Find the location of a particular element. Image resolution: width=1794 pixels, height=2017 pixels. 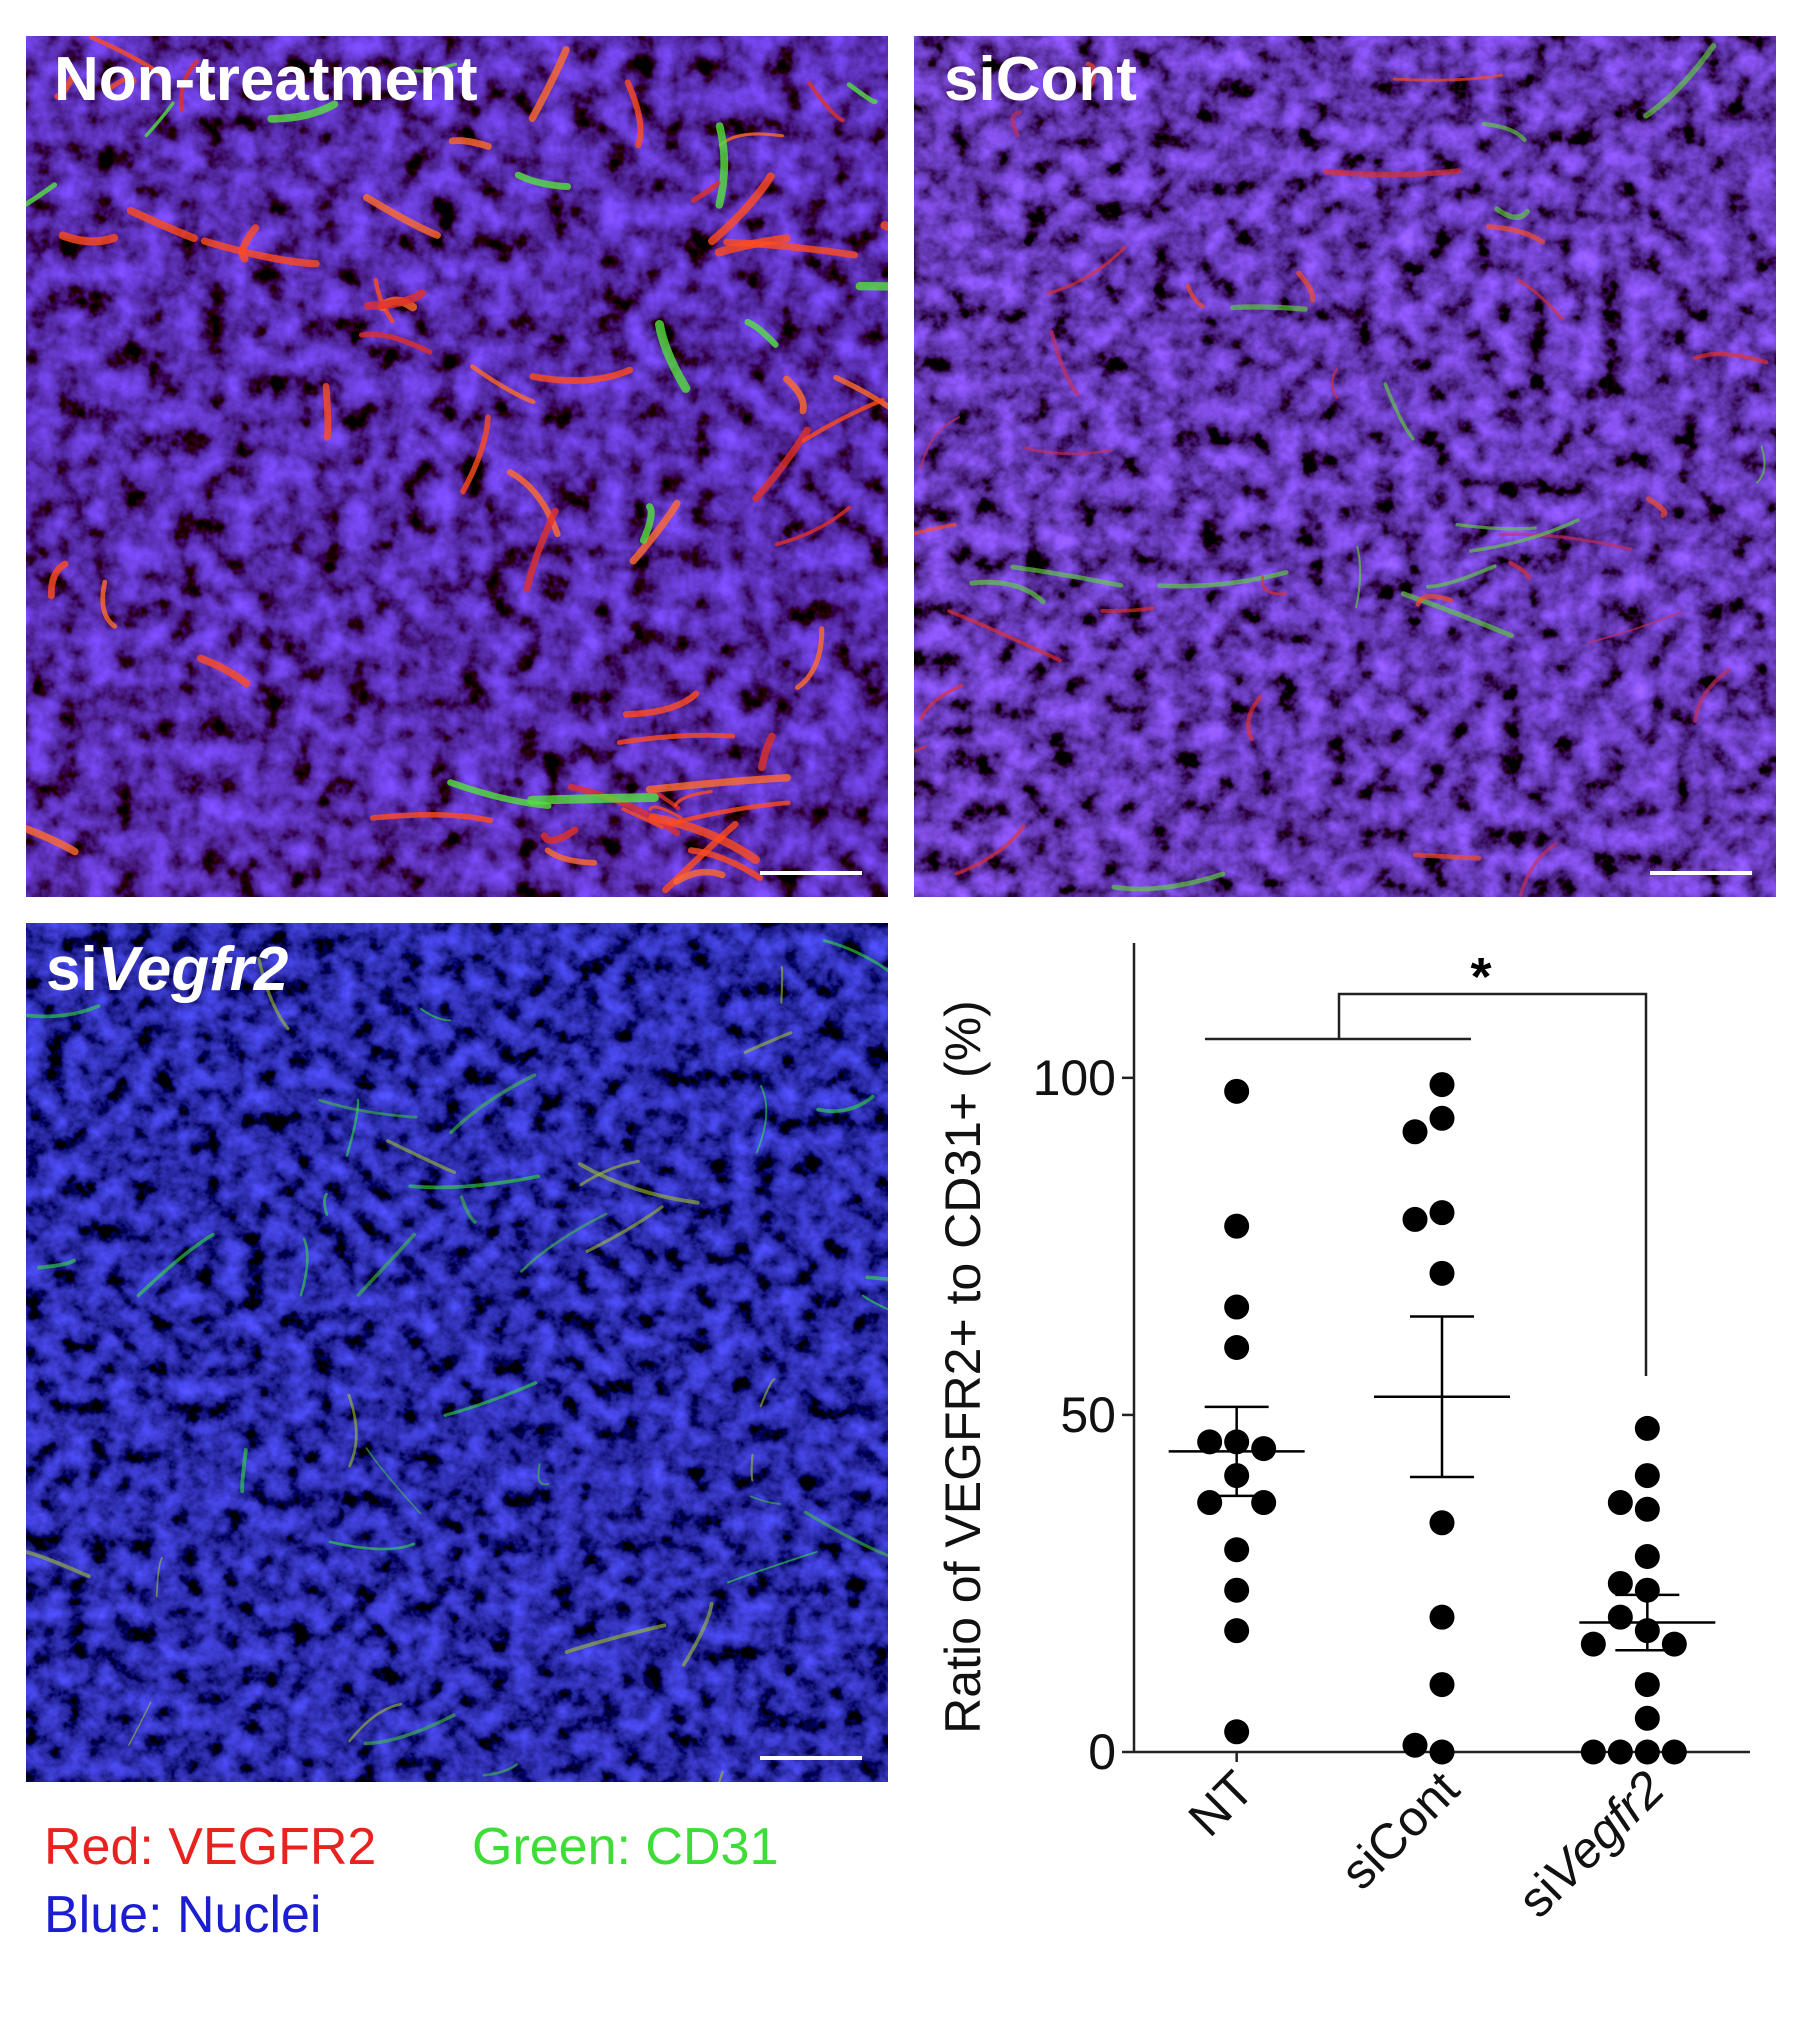

panel-label: siCont is located at coordinates (1040, 79).